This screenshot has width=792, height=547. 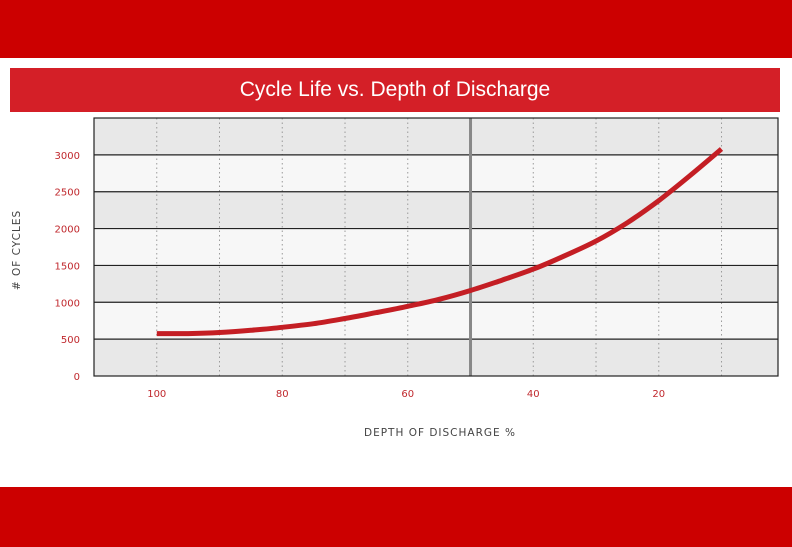 What do you see at coordinates (77, 377) in the screenshot?
I see `y-tick-label: 0` at bounding box center [77, 377].